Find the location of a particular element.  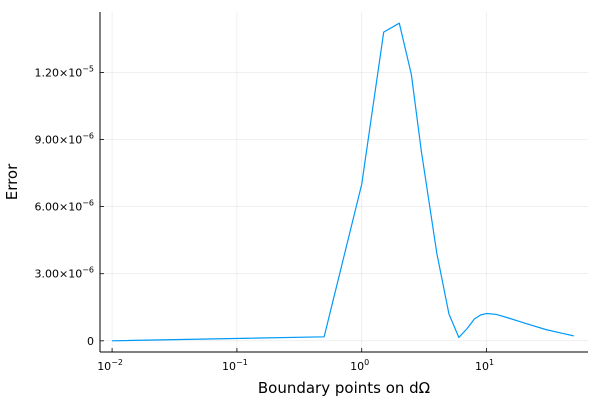

x-tick-label: 10⁻¹ is located at coordinates (235, 365).